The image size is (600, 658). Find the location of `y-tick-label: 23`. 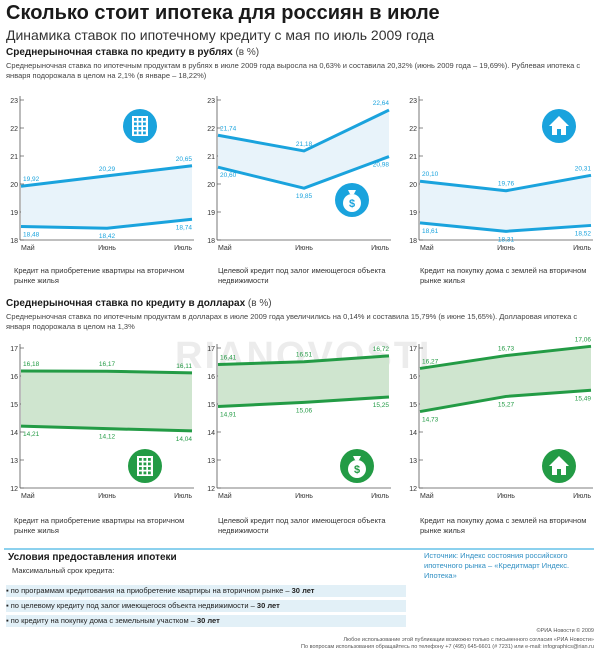

y-tick-label: 23 is located at coordinates (211, 101).